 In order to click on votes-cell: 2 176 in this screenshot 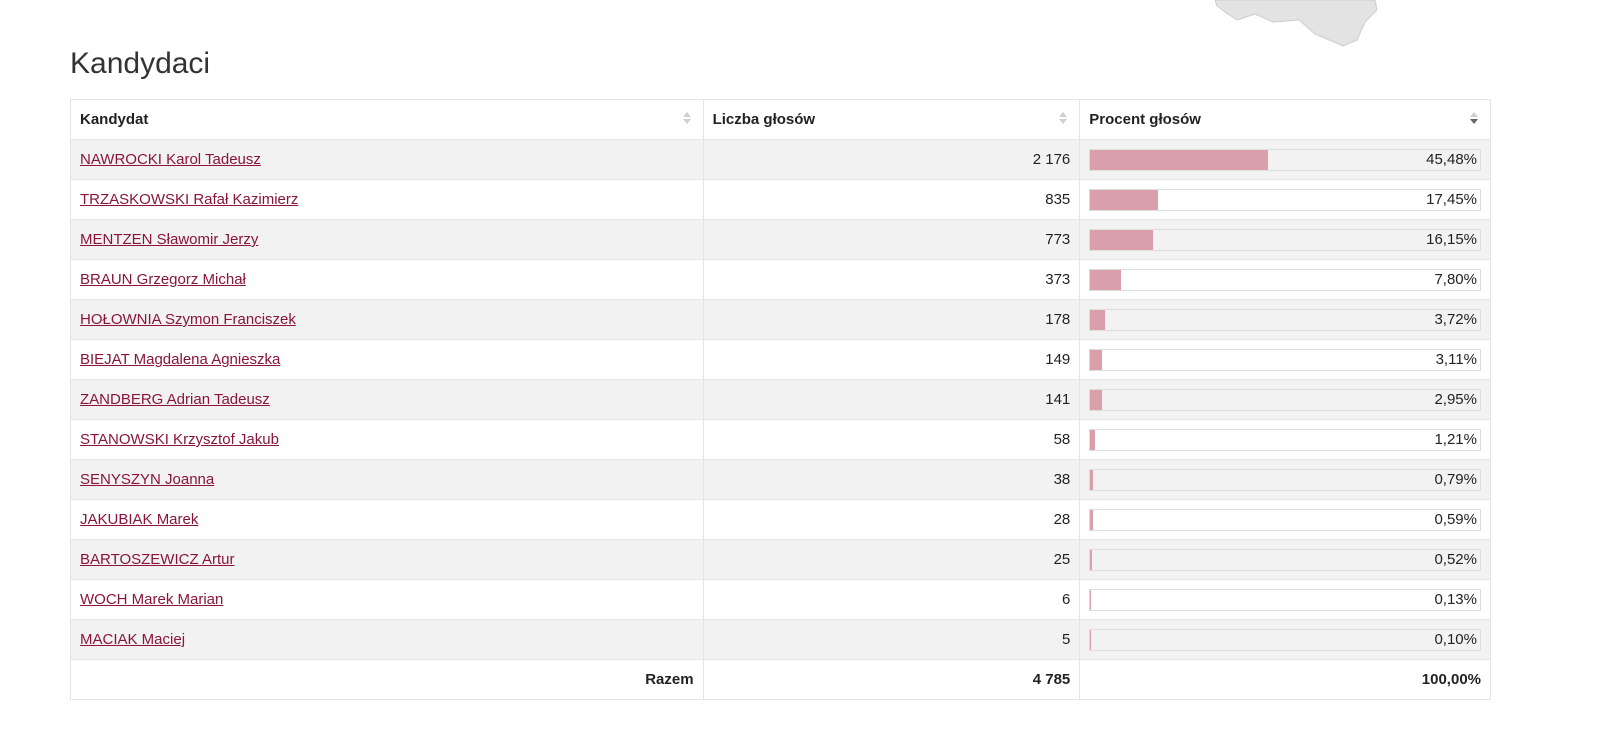, I will do `click(891, 159)`.